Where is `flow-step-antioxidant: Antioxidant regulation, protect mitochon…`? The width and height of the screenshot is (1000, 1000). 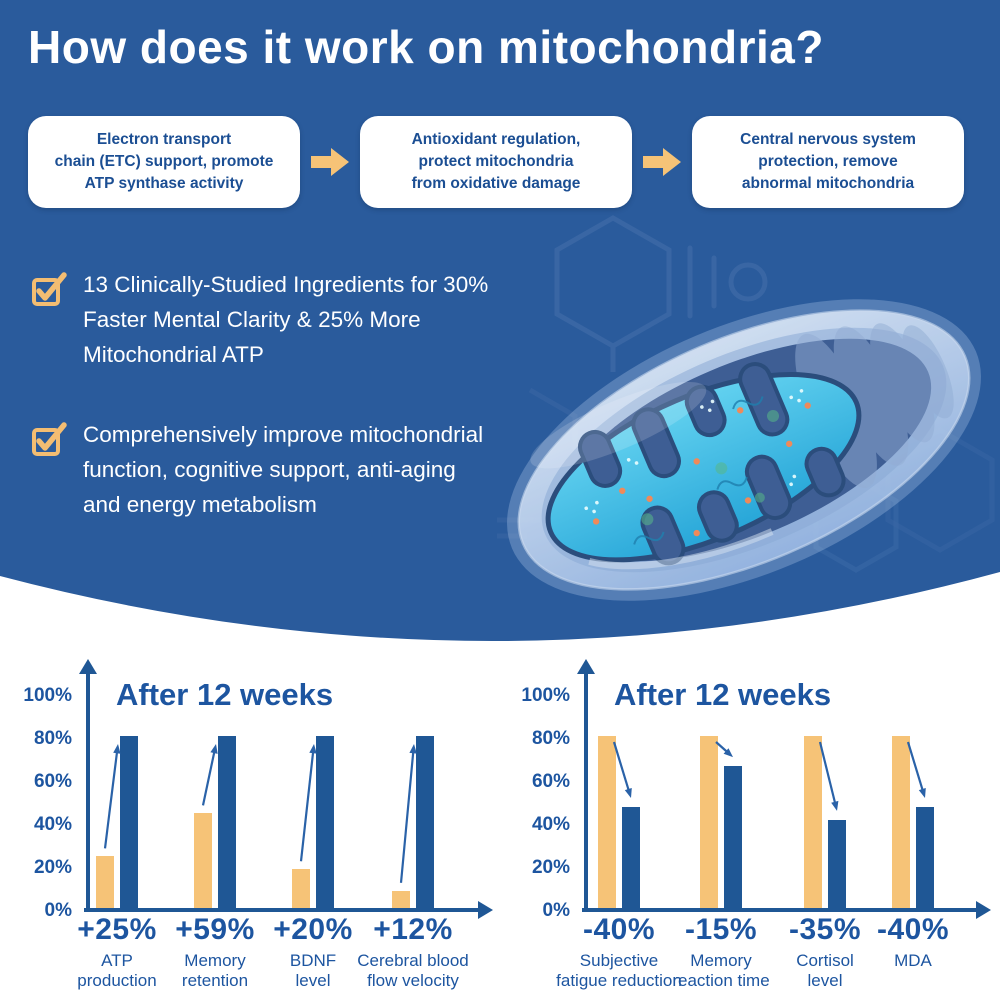 flow-step-antioxidant: Antioxidant regulation, protect mitochon… is located at coordinates (496, 162).